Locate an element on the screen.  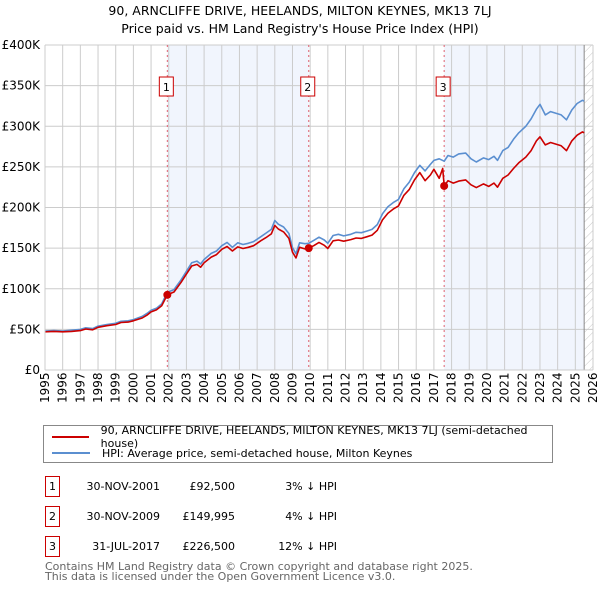
x-tick-label: 2014 is located at coordinates (381, 387).